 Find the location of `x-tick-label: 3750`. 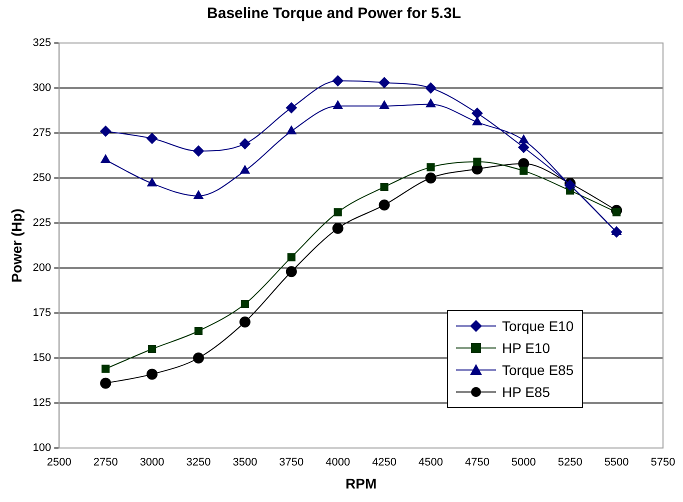

x-tick-label: 3750 is located at coordinates (291, 462).